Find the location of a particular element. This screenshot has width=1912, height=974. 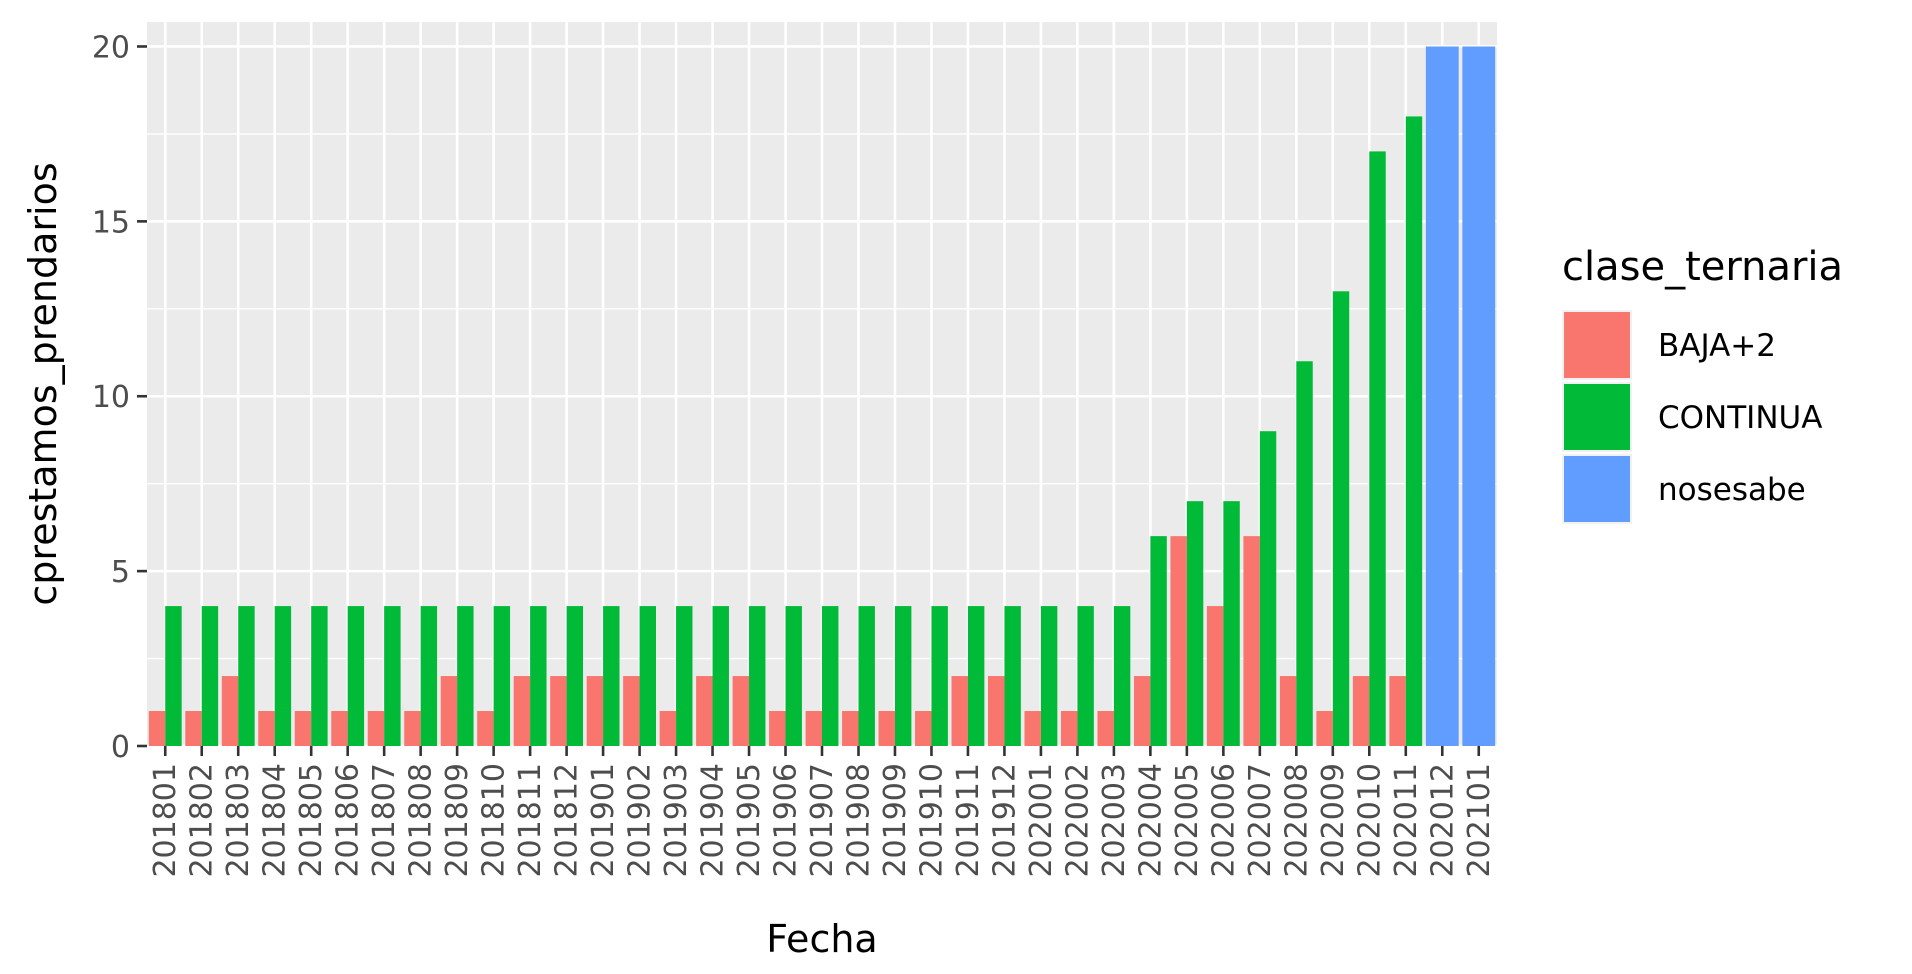

legend-label-continua: CONTINUA is located at coordinates (1740, 418).